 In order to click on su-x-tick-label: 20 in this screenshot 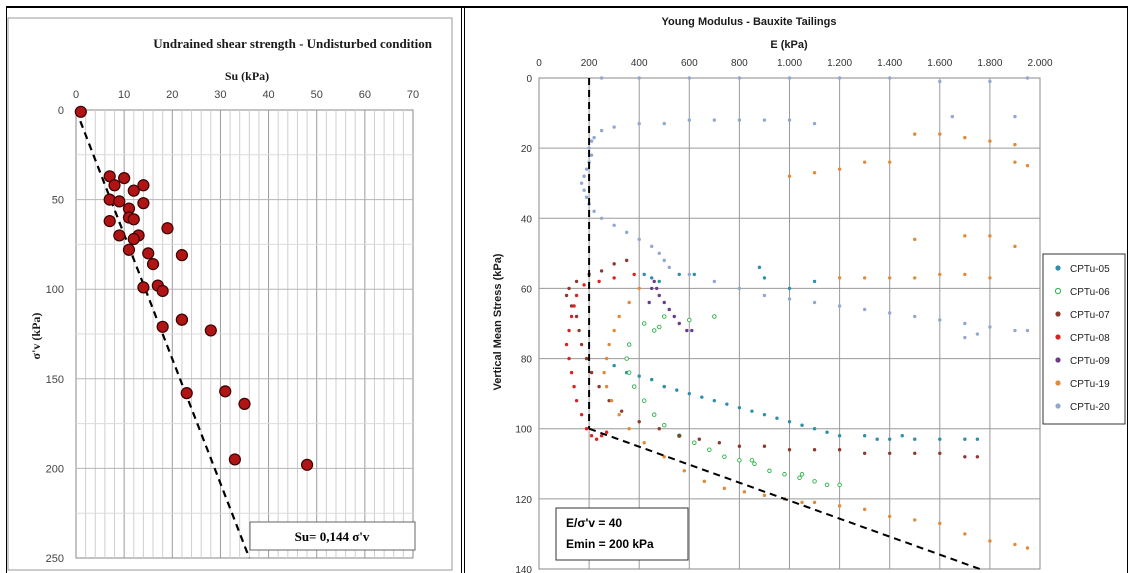, I will do `click(172, 95)`.